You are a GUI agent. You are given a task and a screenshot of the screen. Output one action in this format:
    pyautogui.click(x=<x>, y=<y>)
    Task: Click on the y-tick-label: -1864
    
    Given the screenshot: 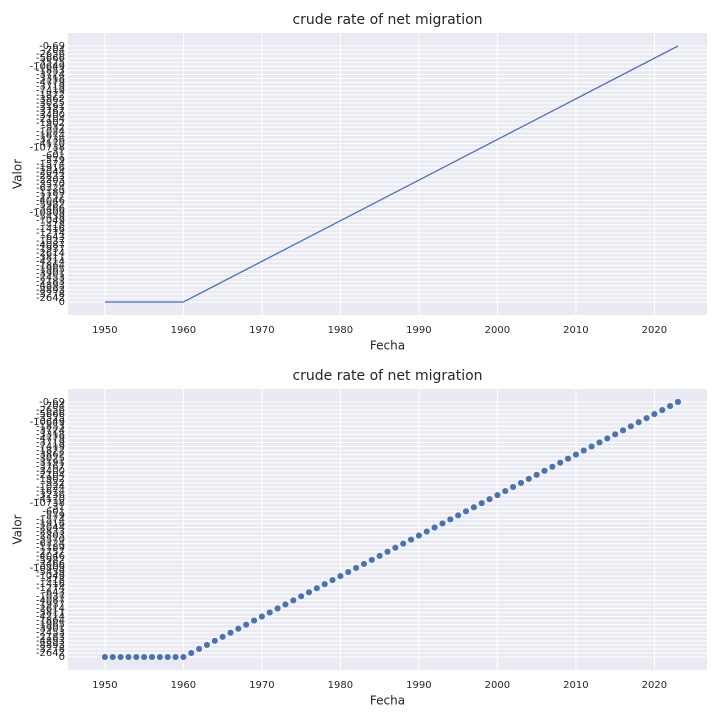 What is the action you would take?
    pyautogui.click(x=50, y=265)
    